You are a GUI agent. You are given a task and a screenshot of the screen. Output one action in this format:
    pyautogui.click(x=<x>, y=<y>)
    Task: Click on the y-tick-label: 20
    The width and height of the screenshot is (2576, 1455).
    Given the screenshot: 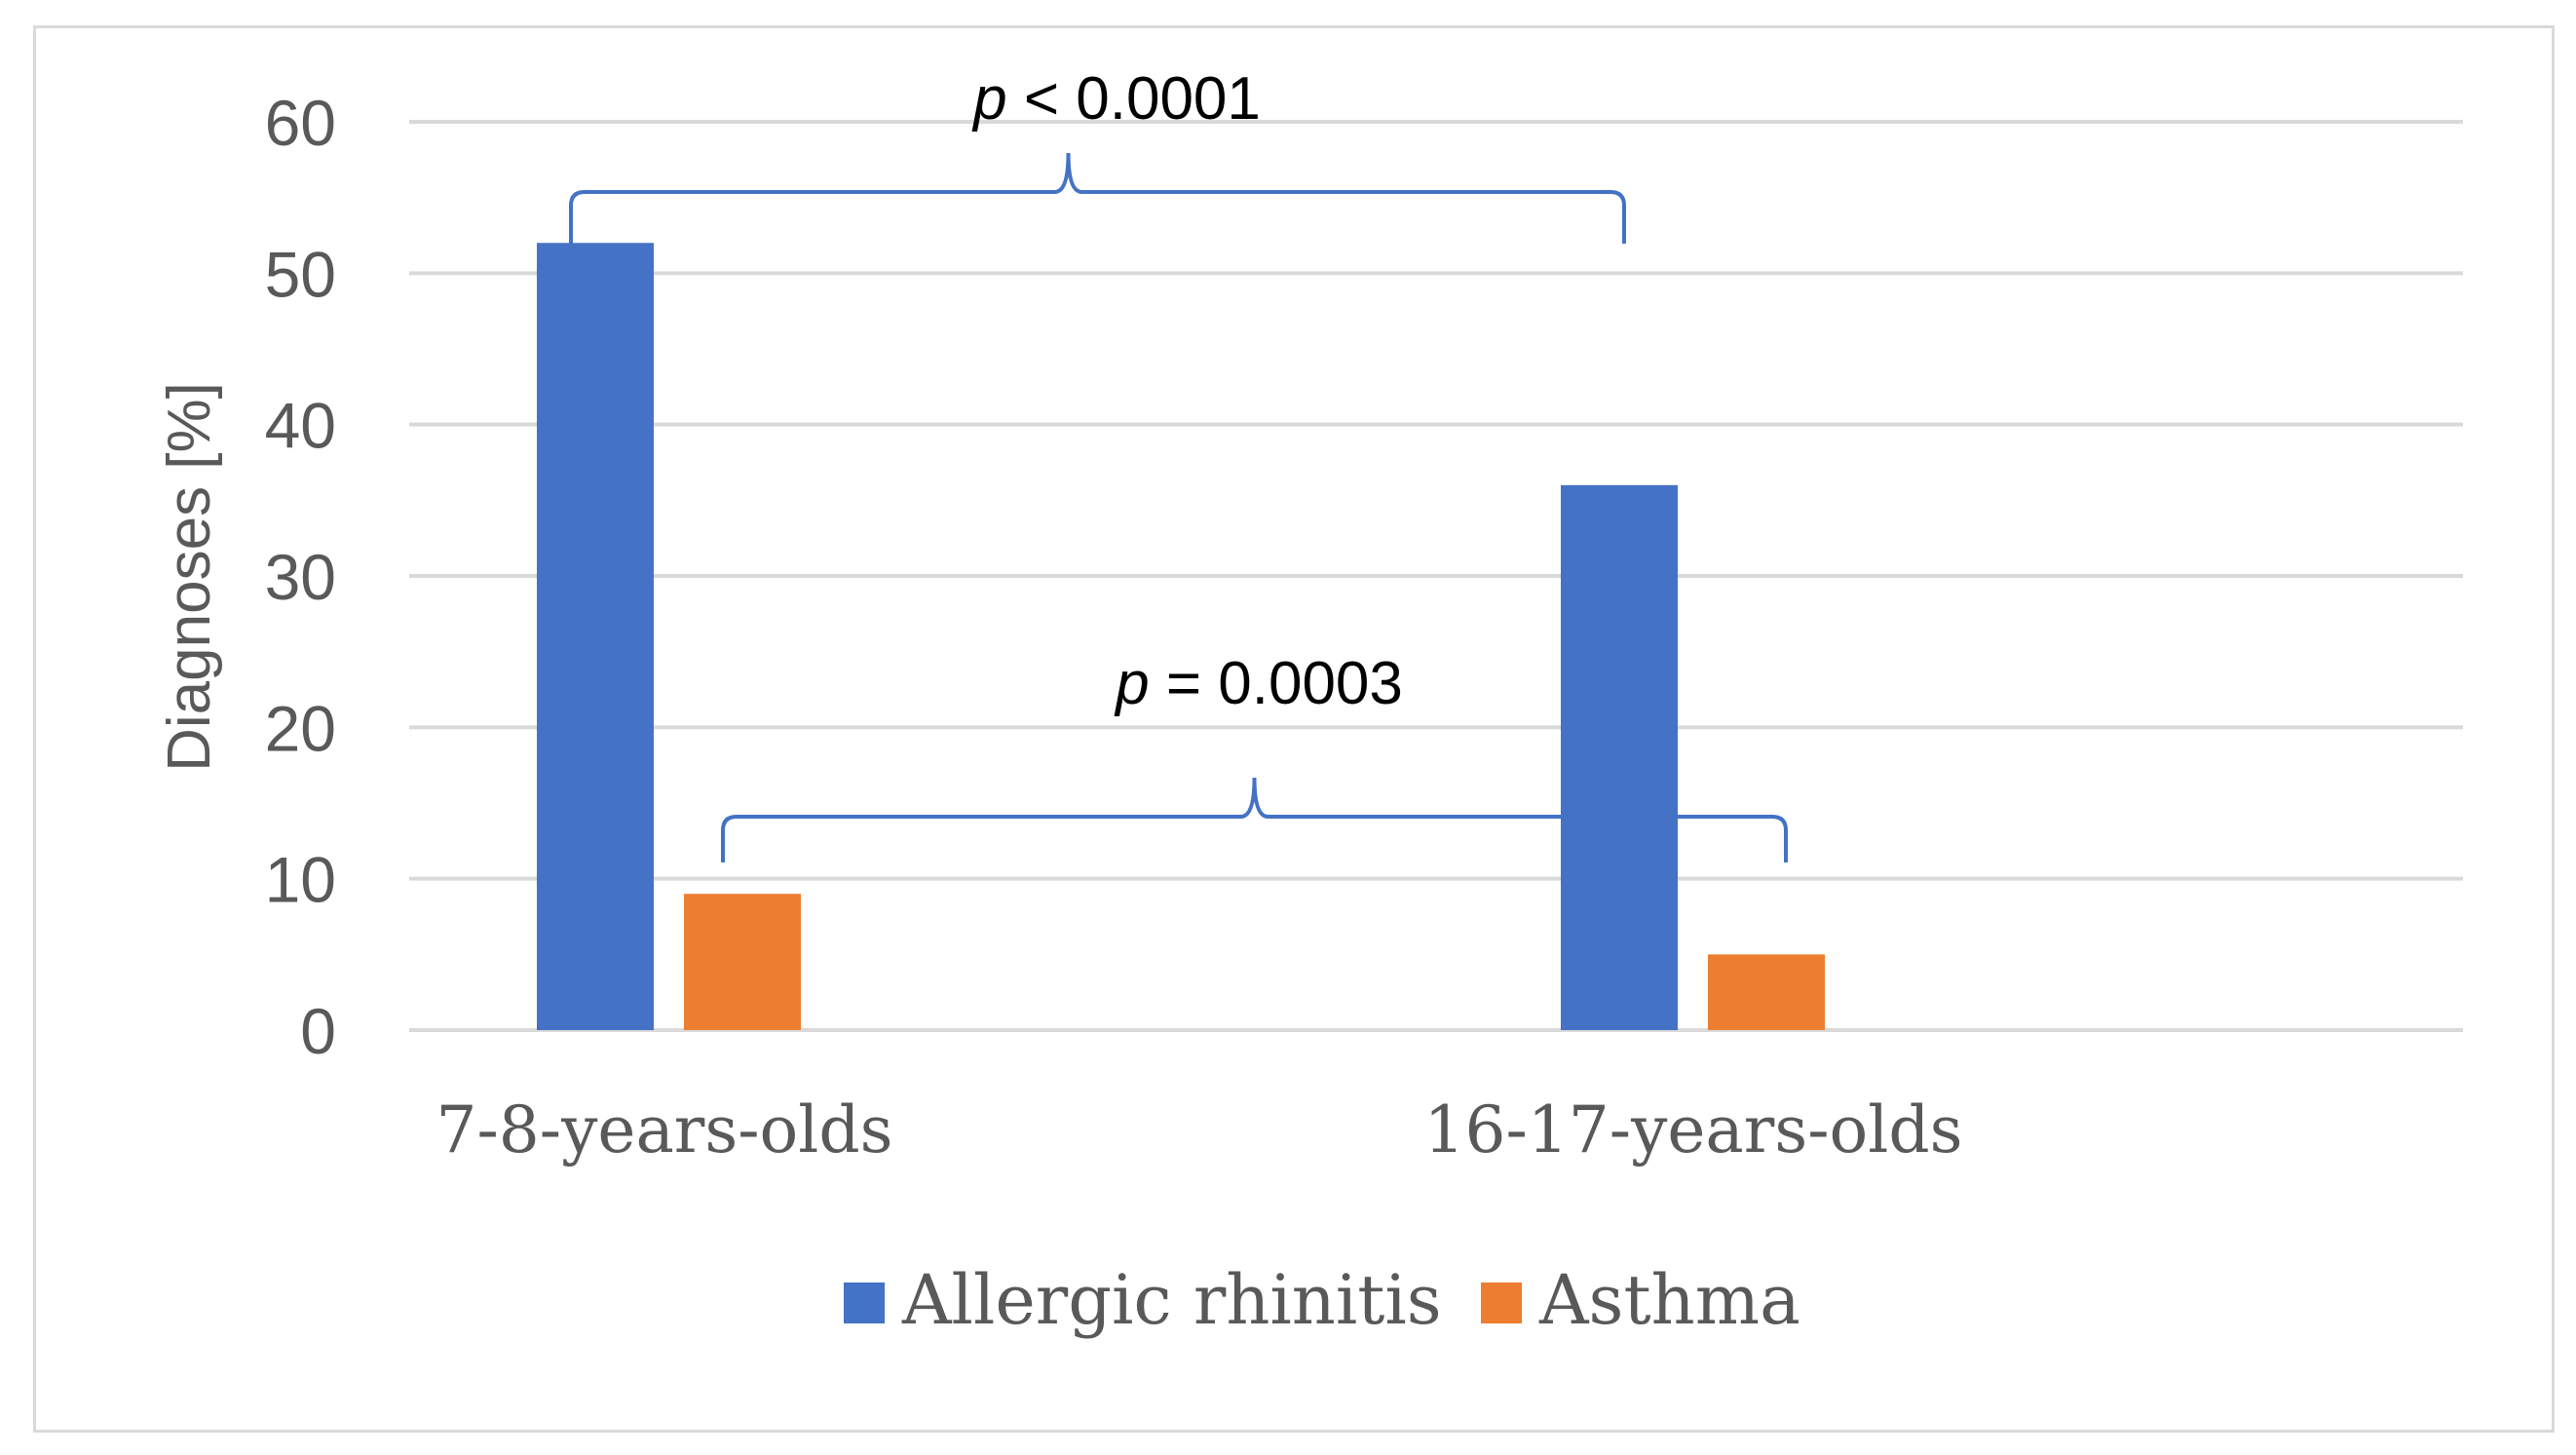 What is the action you would take?
    pyautogui.click(x=300, y=728)
    